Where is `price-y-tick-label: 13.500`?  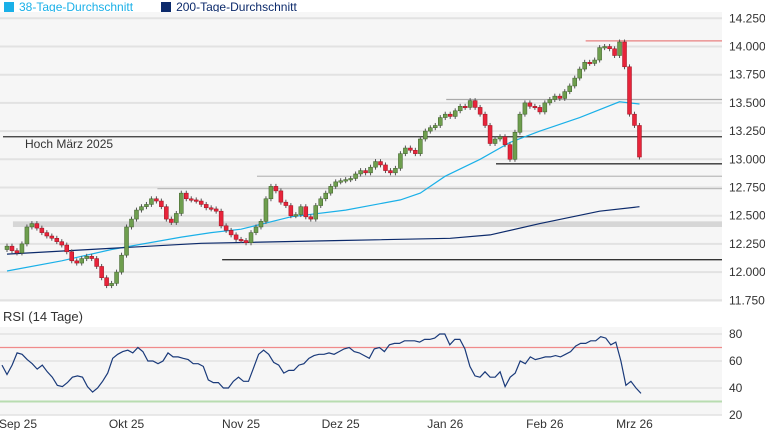 price-y-tick-label: 13.500 is located at coordinates (747, 103).